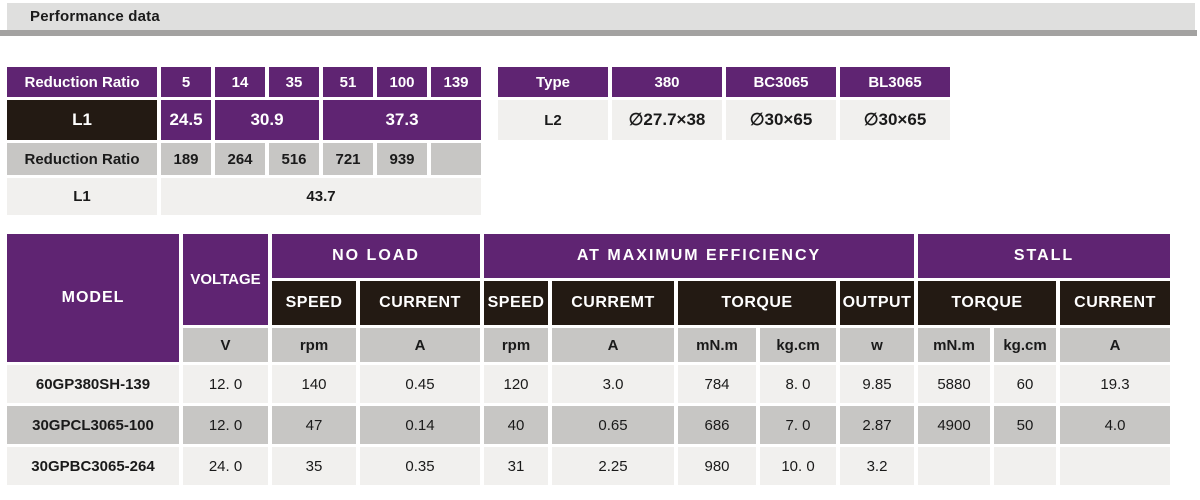 Image resolution: width=1200 pixels, height=500 pixels. I want to click on row-label: L2, so click(553, 120).